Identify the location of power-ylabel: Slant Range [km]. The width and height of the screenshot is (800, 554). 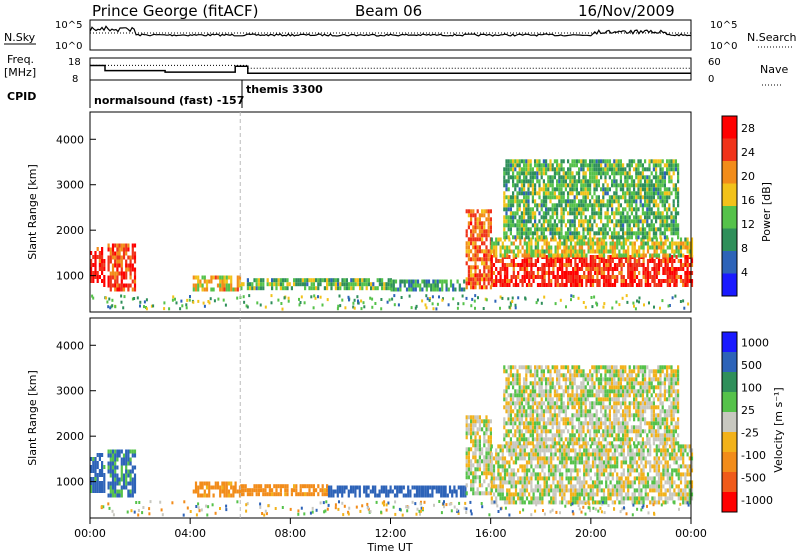
(32, 212).